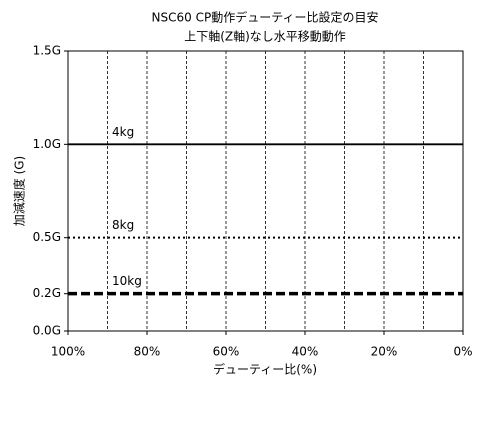 The image size is (485, 422). I want to click on y-axis-label: 加減速度 (G), so click(19, 191).